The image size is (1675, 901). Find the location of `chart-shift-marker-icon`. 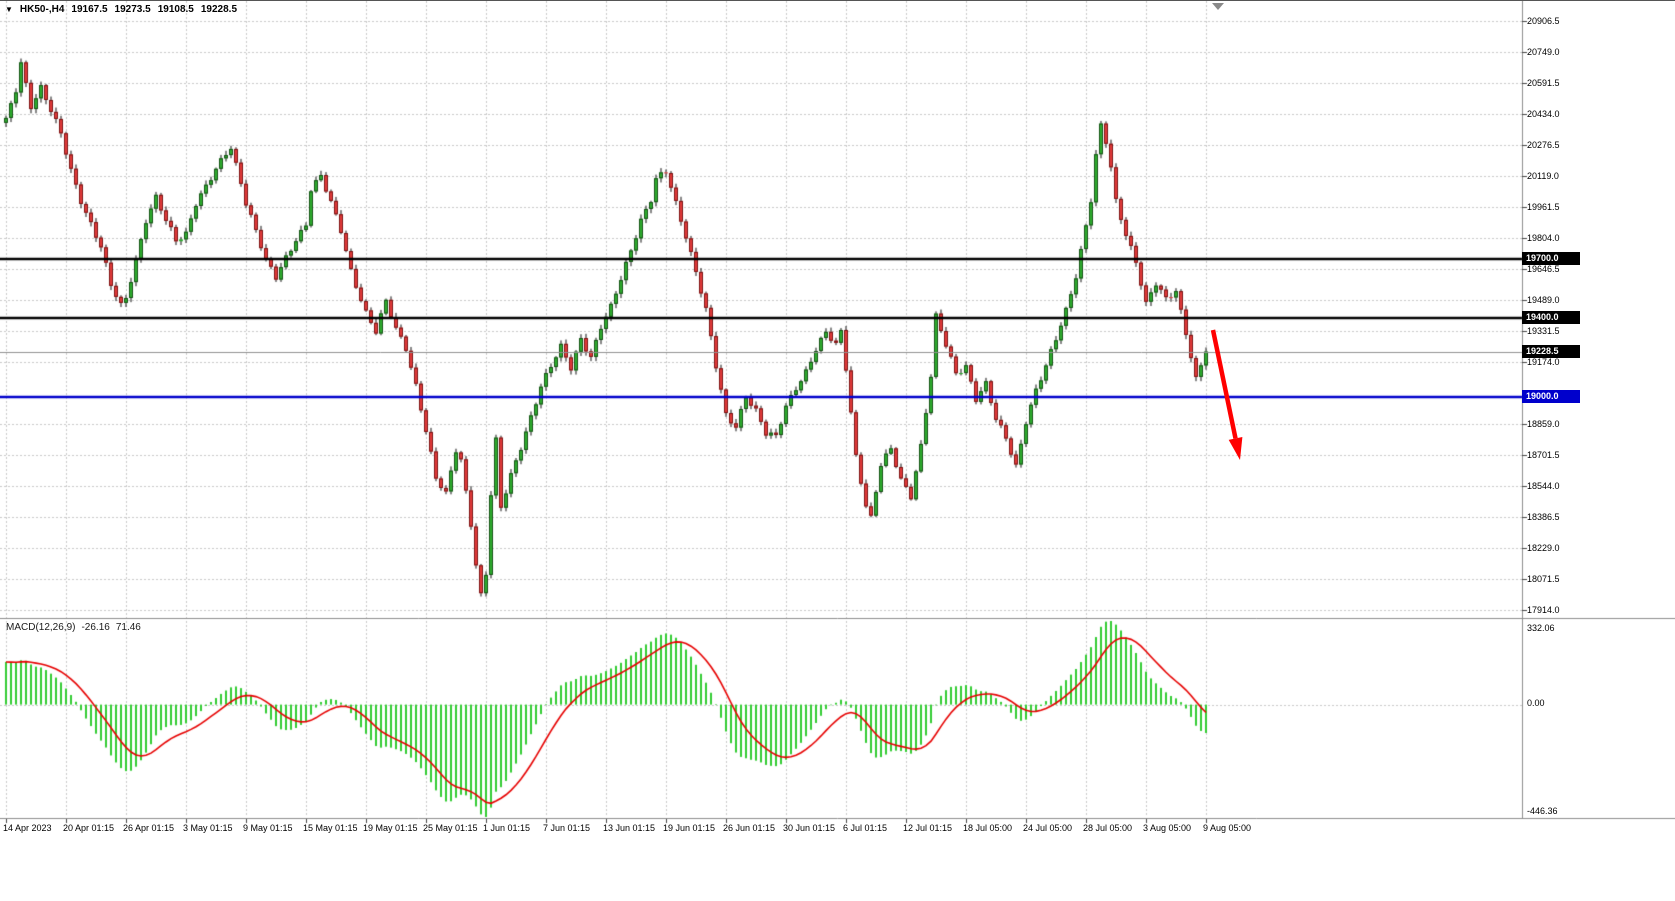

chart-shift-marker-icon is located at coordinates (1218, 6).